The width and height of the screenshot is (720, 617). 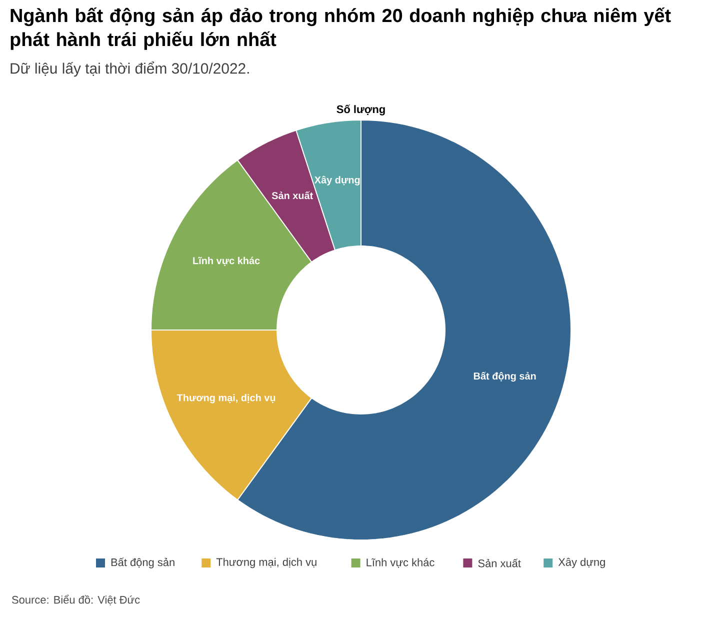 I want to click on slice-label: Lĩnh vực khác, so click(x=226, y=261).